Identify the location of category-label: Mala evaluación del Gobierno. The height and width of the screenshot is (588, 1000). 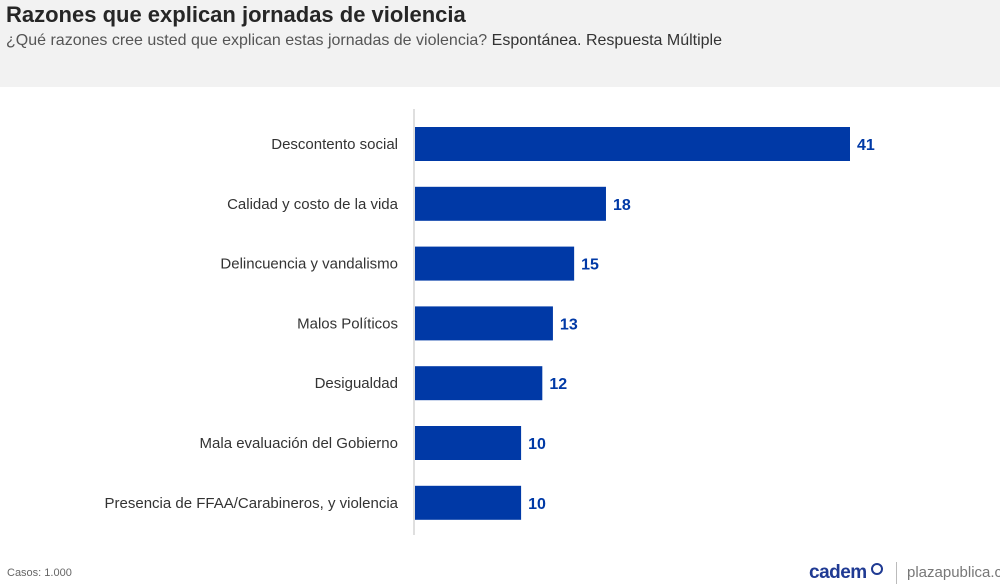
(299, 443).